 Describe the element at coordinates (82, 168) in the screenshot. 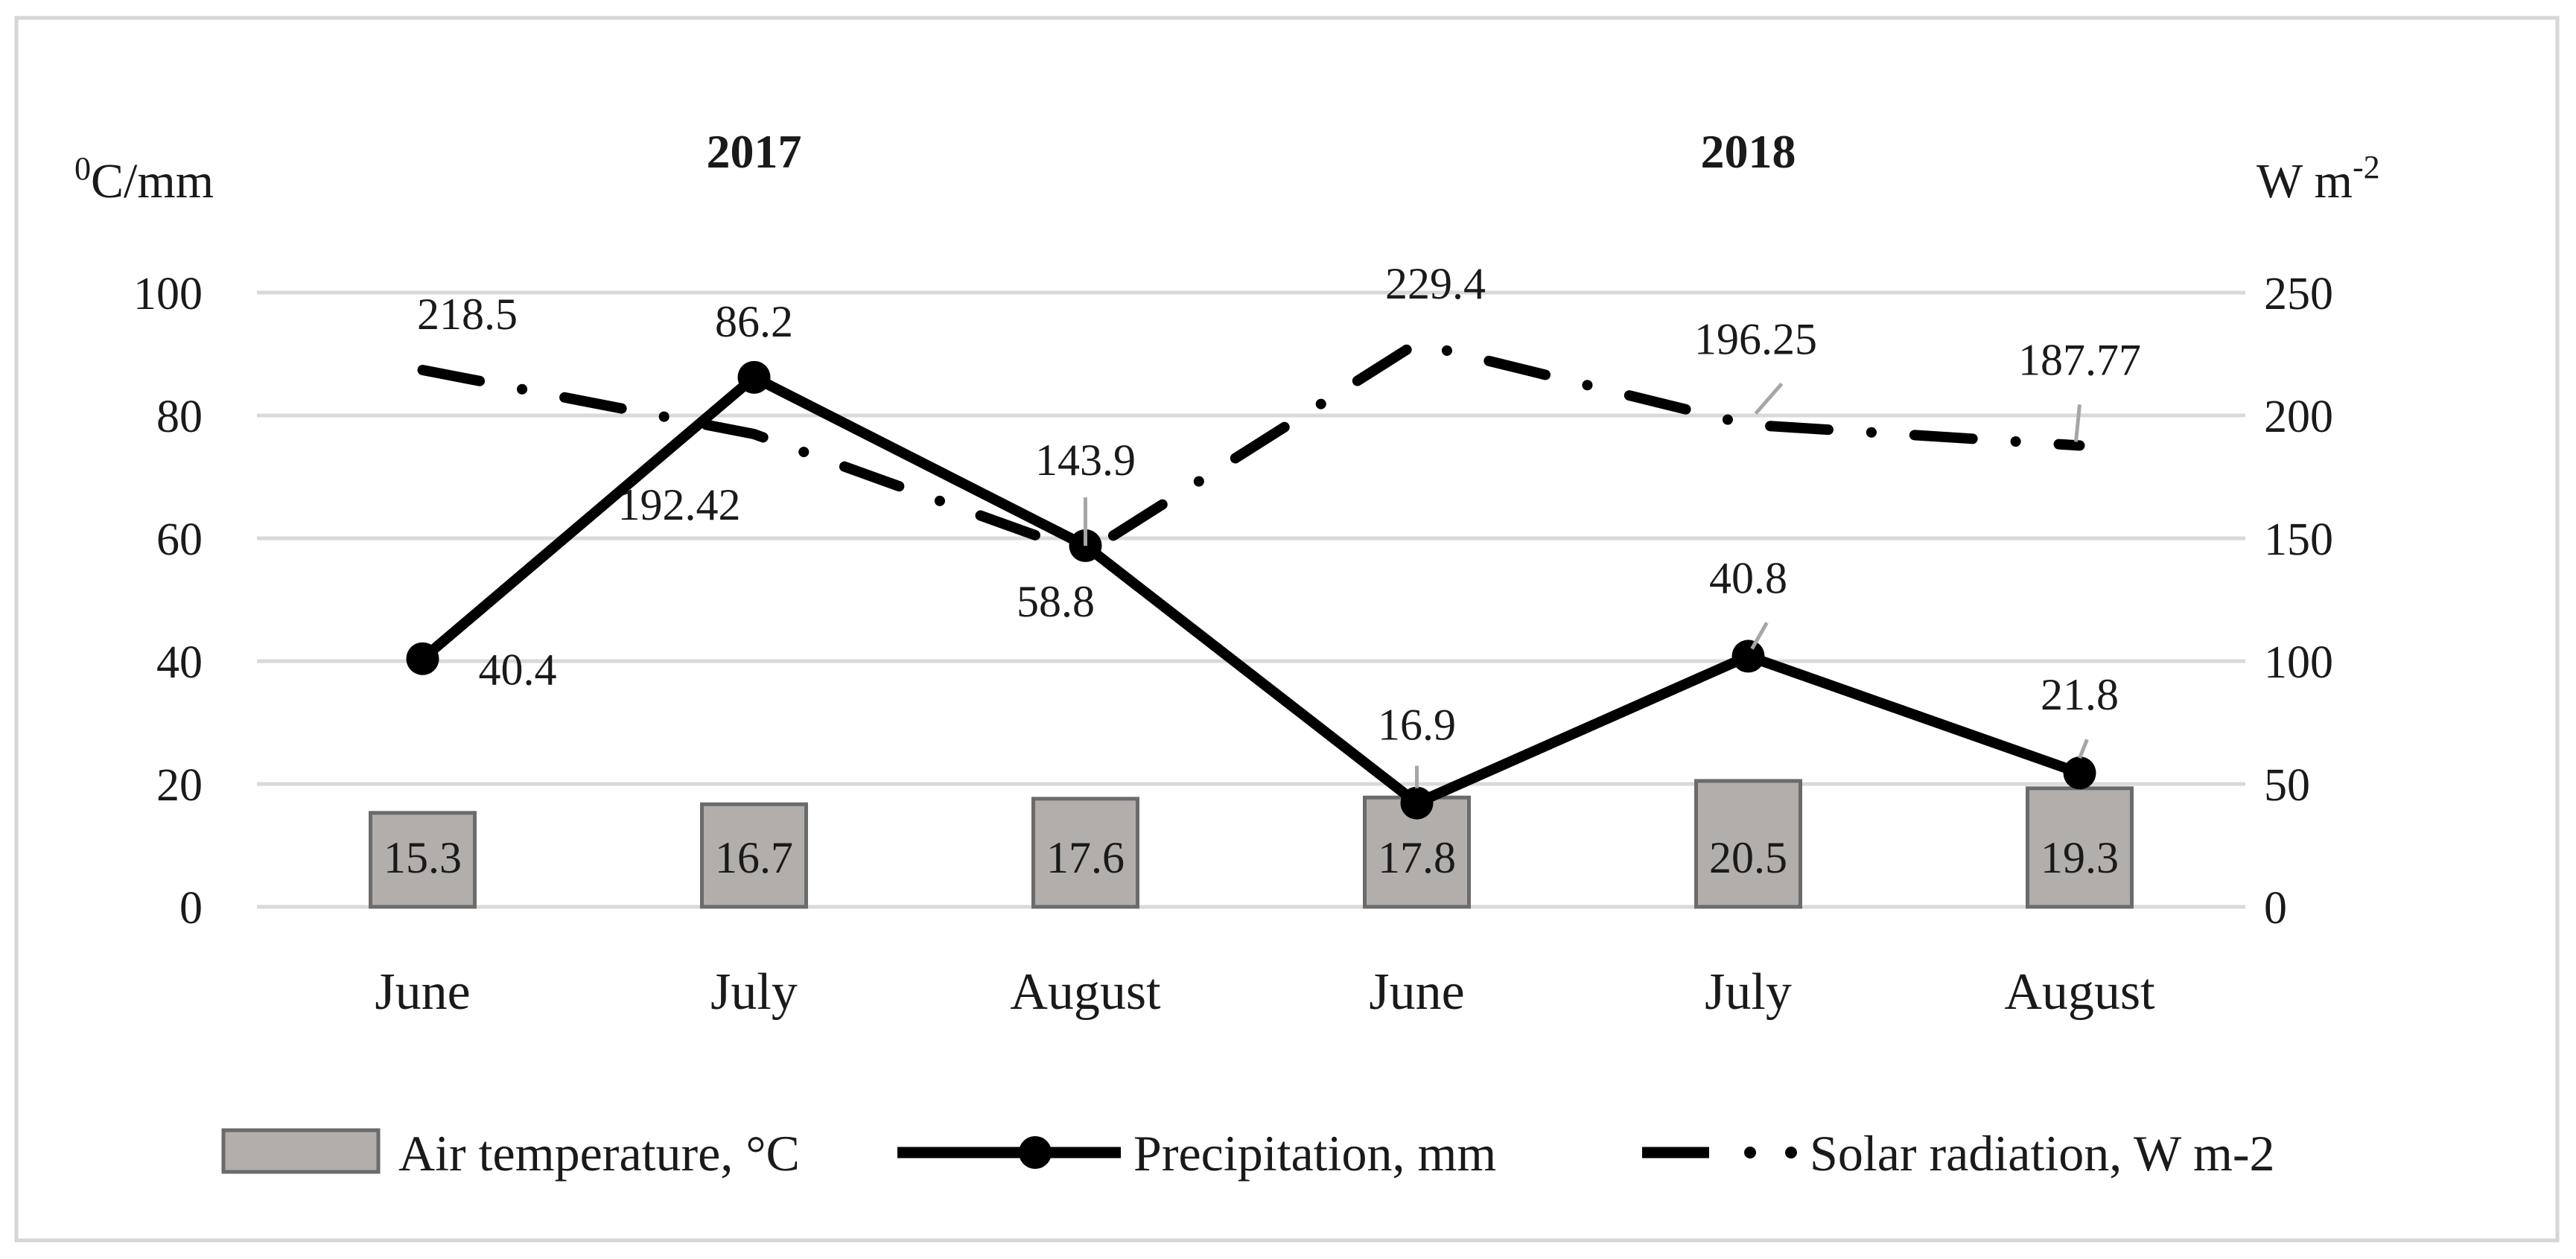

I see `left-axis-title-superscript: 0` at that location.